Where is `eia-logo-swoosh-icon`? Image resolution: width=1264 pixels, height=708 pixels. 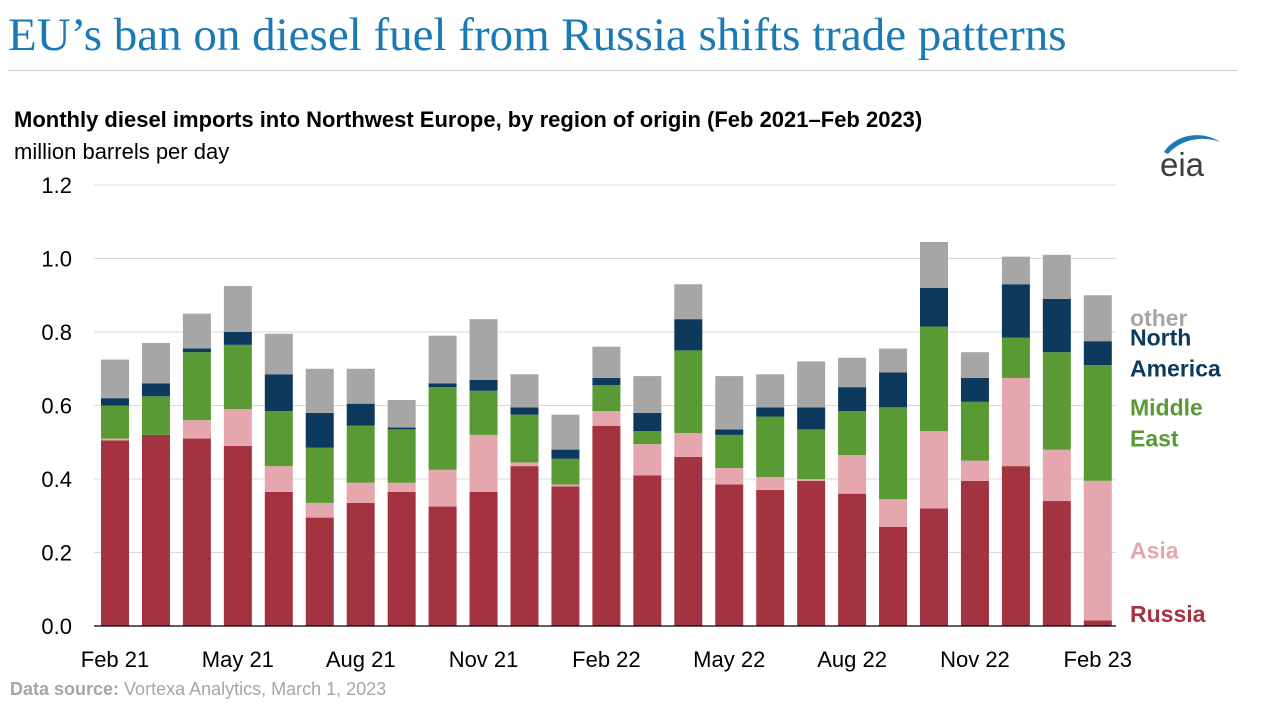
eia-logo-swoosh-icon is located at coordinates (1192, 144).